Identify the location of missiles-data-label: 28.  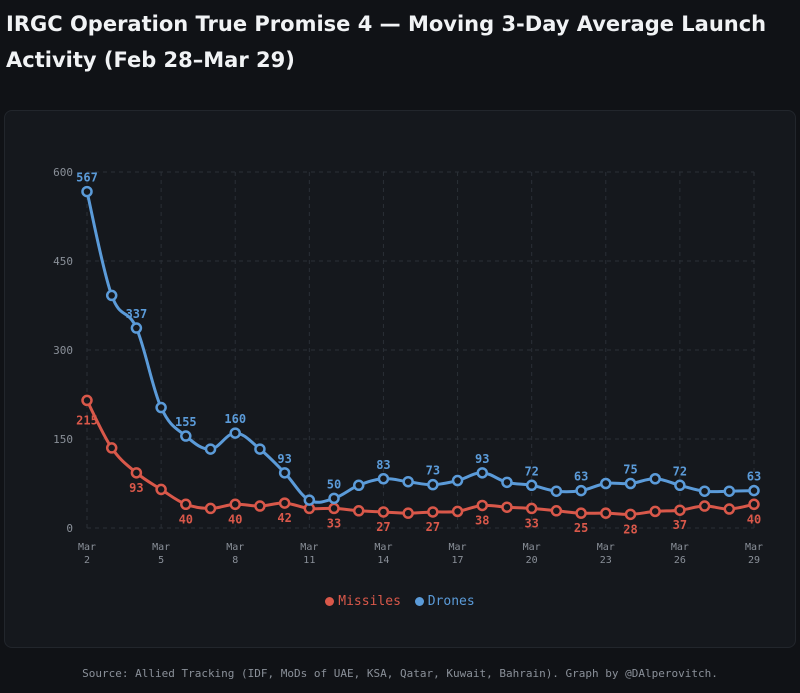
(630, 529).